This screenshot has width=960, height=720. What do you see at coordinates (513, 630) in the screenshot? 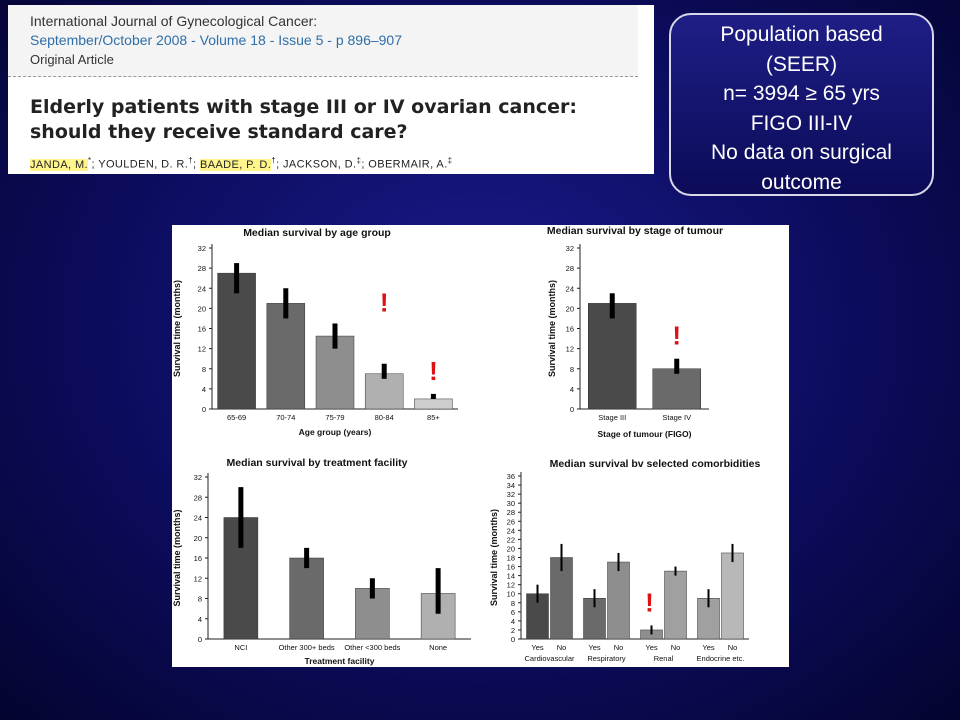
I see `y-tick-label: 2` at bounding box center [513, 630].